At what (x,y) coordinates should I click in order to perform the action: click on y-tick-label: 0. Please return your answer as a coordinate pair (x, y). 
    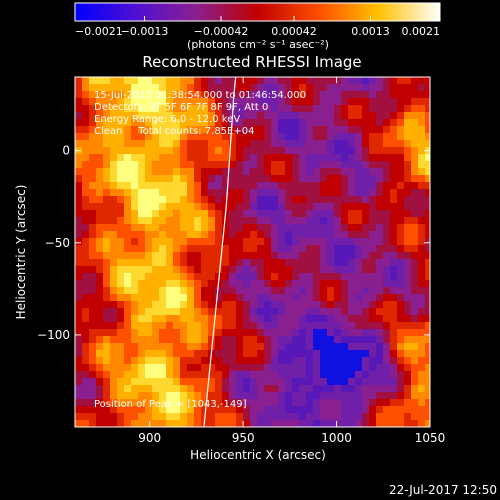
    Looking at the image, I should click on (66, 151).